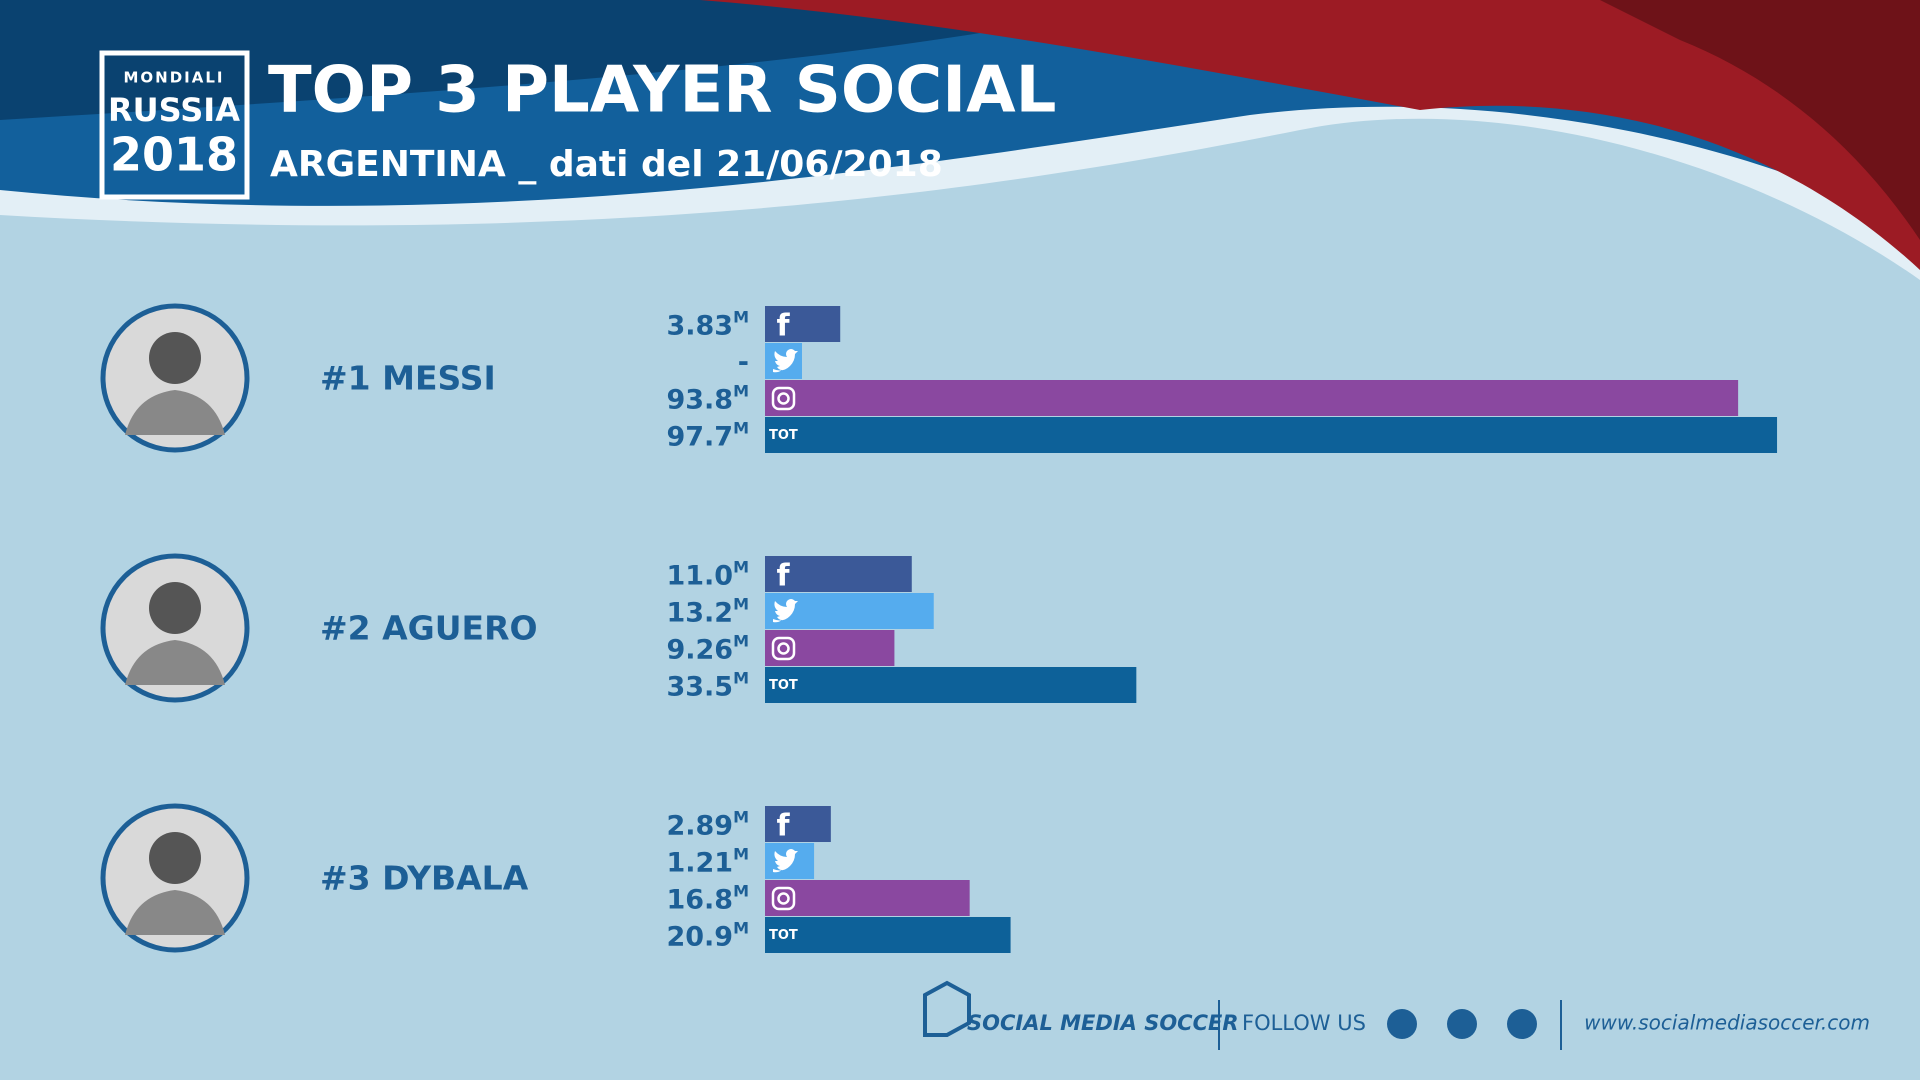 The image size is (1920, 1080). Describe the element at coordinates (1760, 120) in the screenshot. I see `red-dark` at that location.